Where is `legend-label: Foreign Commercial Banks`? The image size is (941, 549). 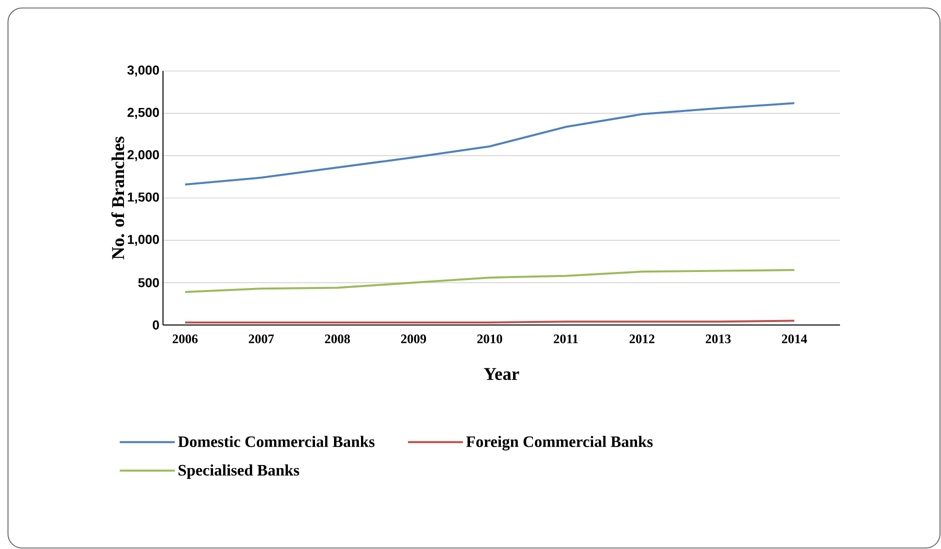
legend-label: Foreign Commercial Banks is located at coordinates (559, 443).